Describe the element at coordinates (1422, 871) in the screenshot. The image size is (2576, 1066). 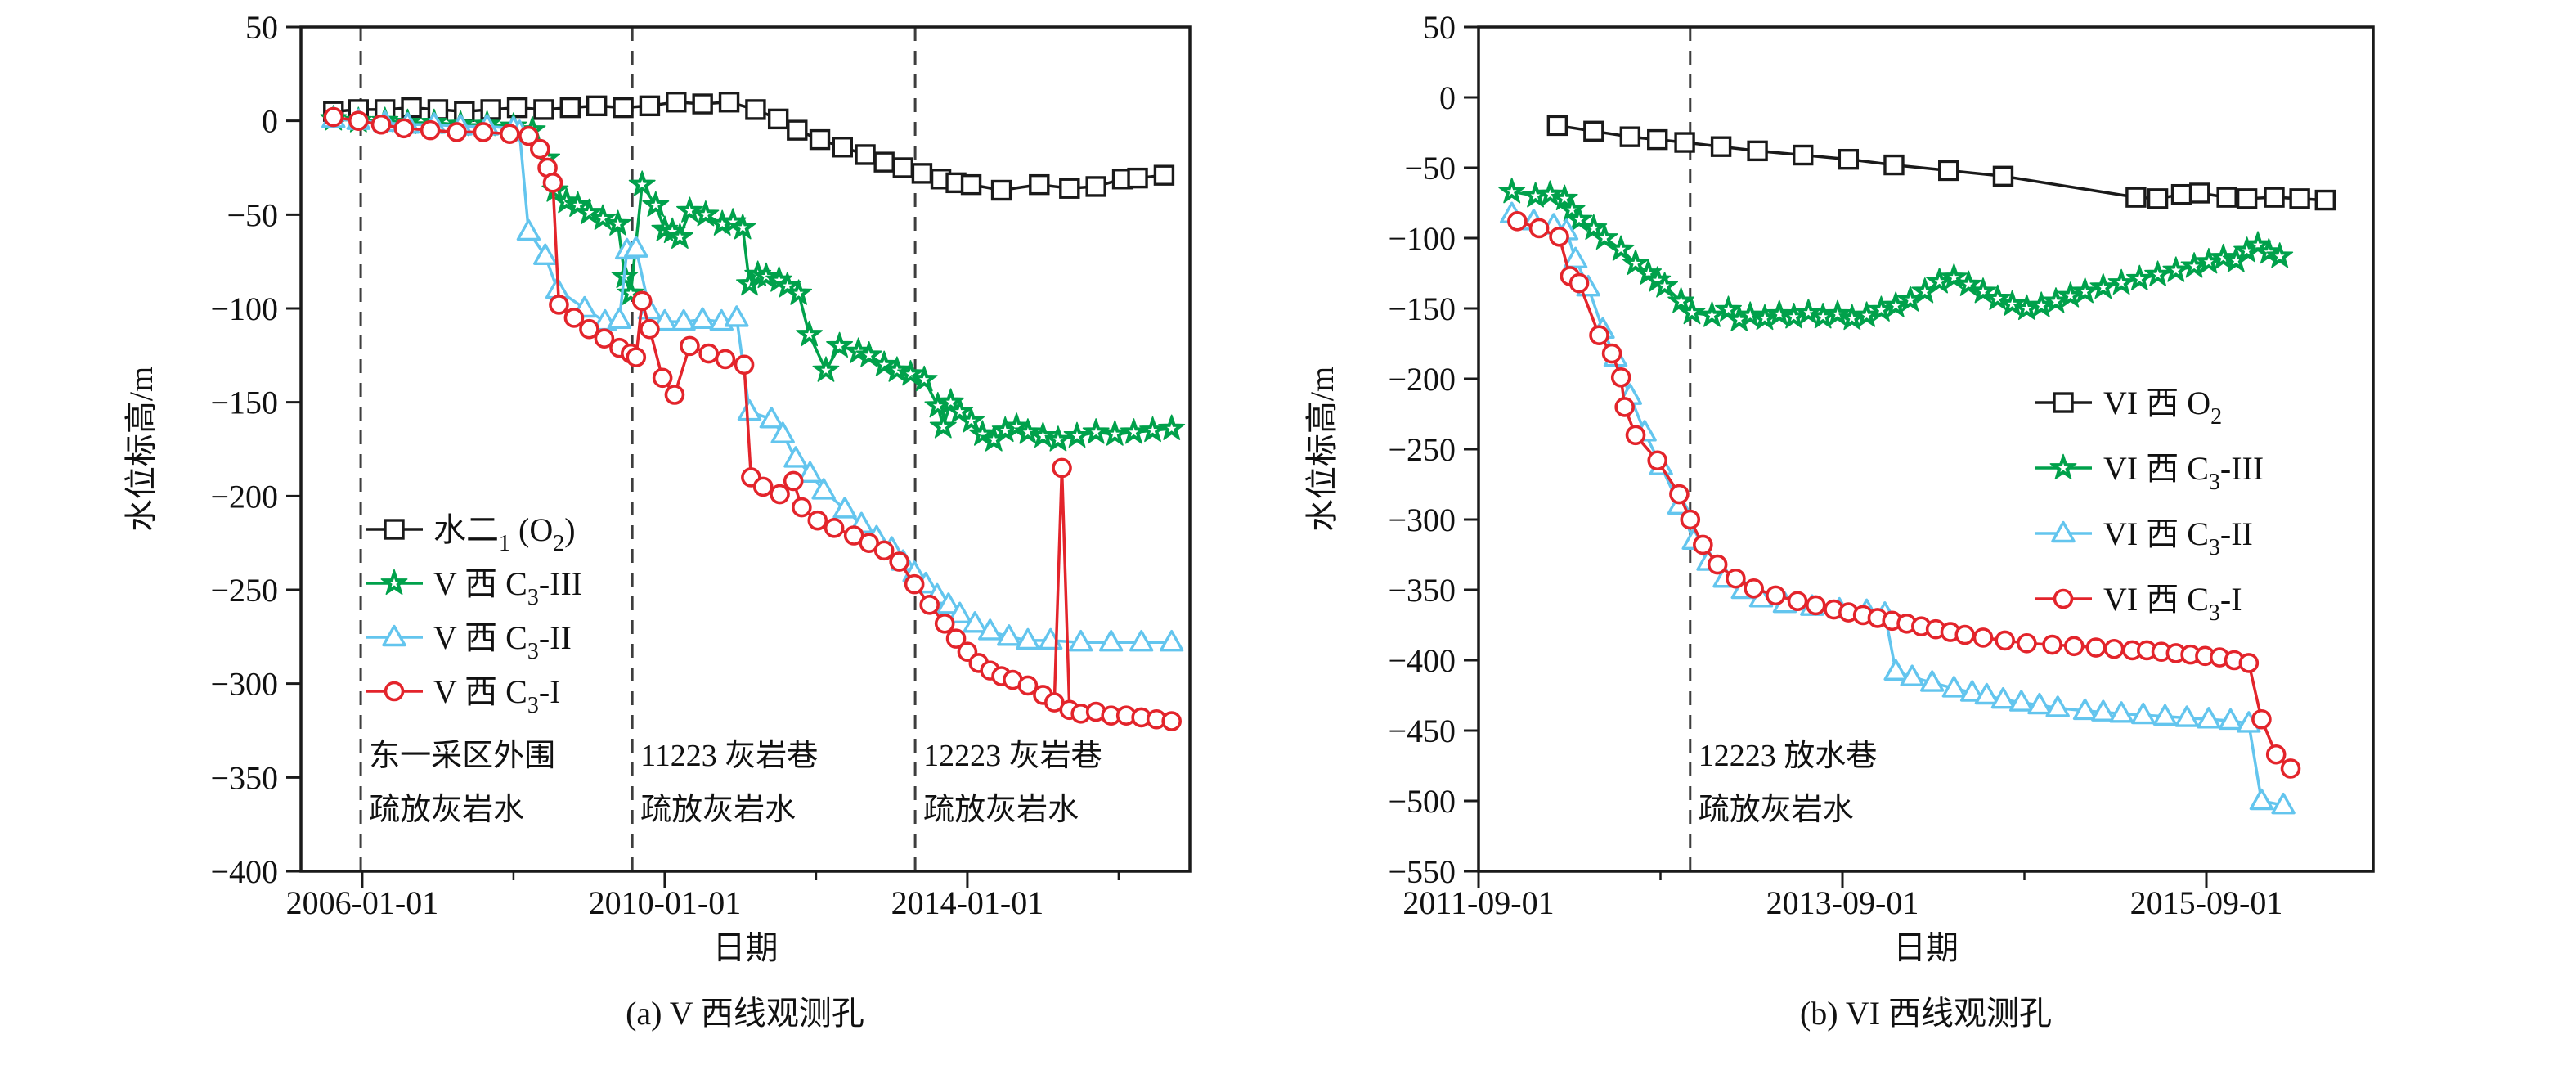
I see `y-tick-label: −550` at that location.